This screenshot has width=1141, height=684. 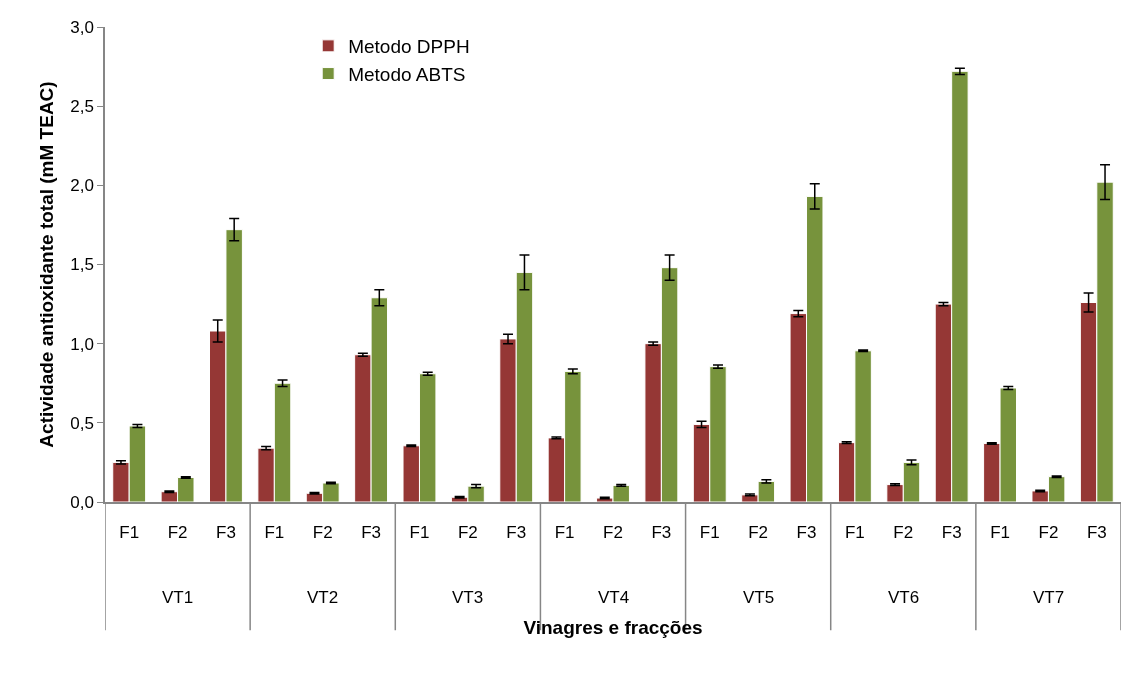 What do you see at coordinates (407, 74) in the screenshot?
I see `legend-label: Metodo ABTS` at bounding box center [407, 74].